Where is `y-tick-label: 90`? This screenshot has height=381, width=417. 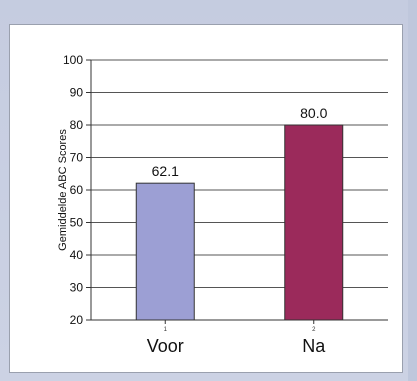 y-tick-label: 90 is located at coordinates (77, 93).